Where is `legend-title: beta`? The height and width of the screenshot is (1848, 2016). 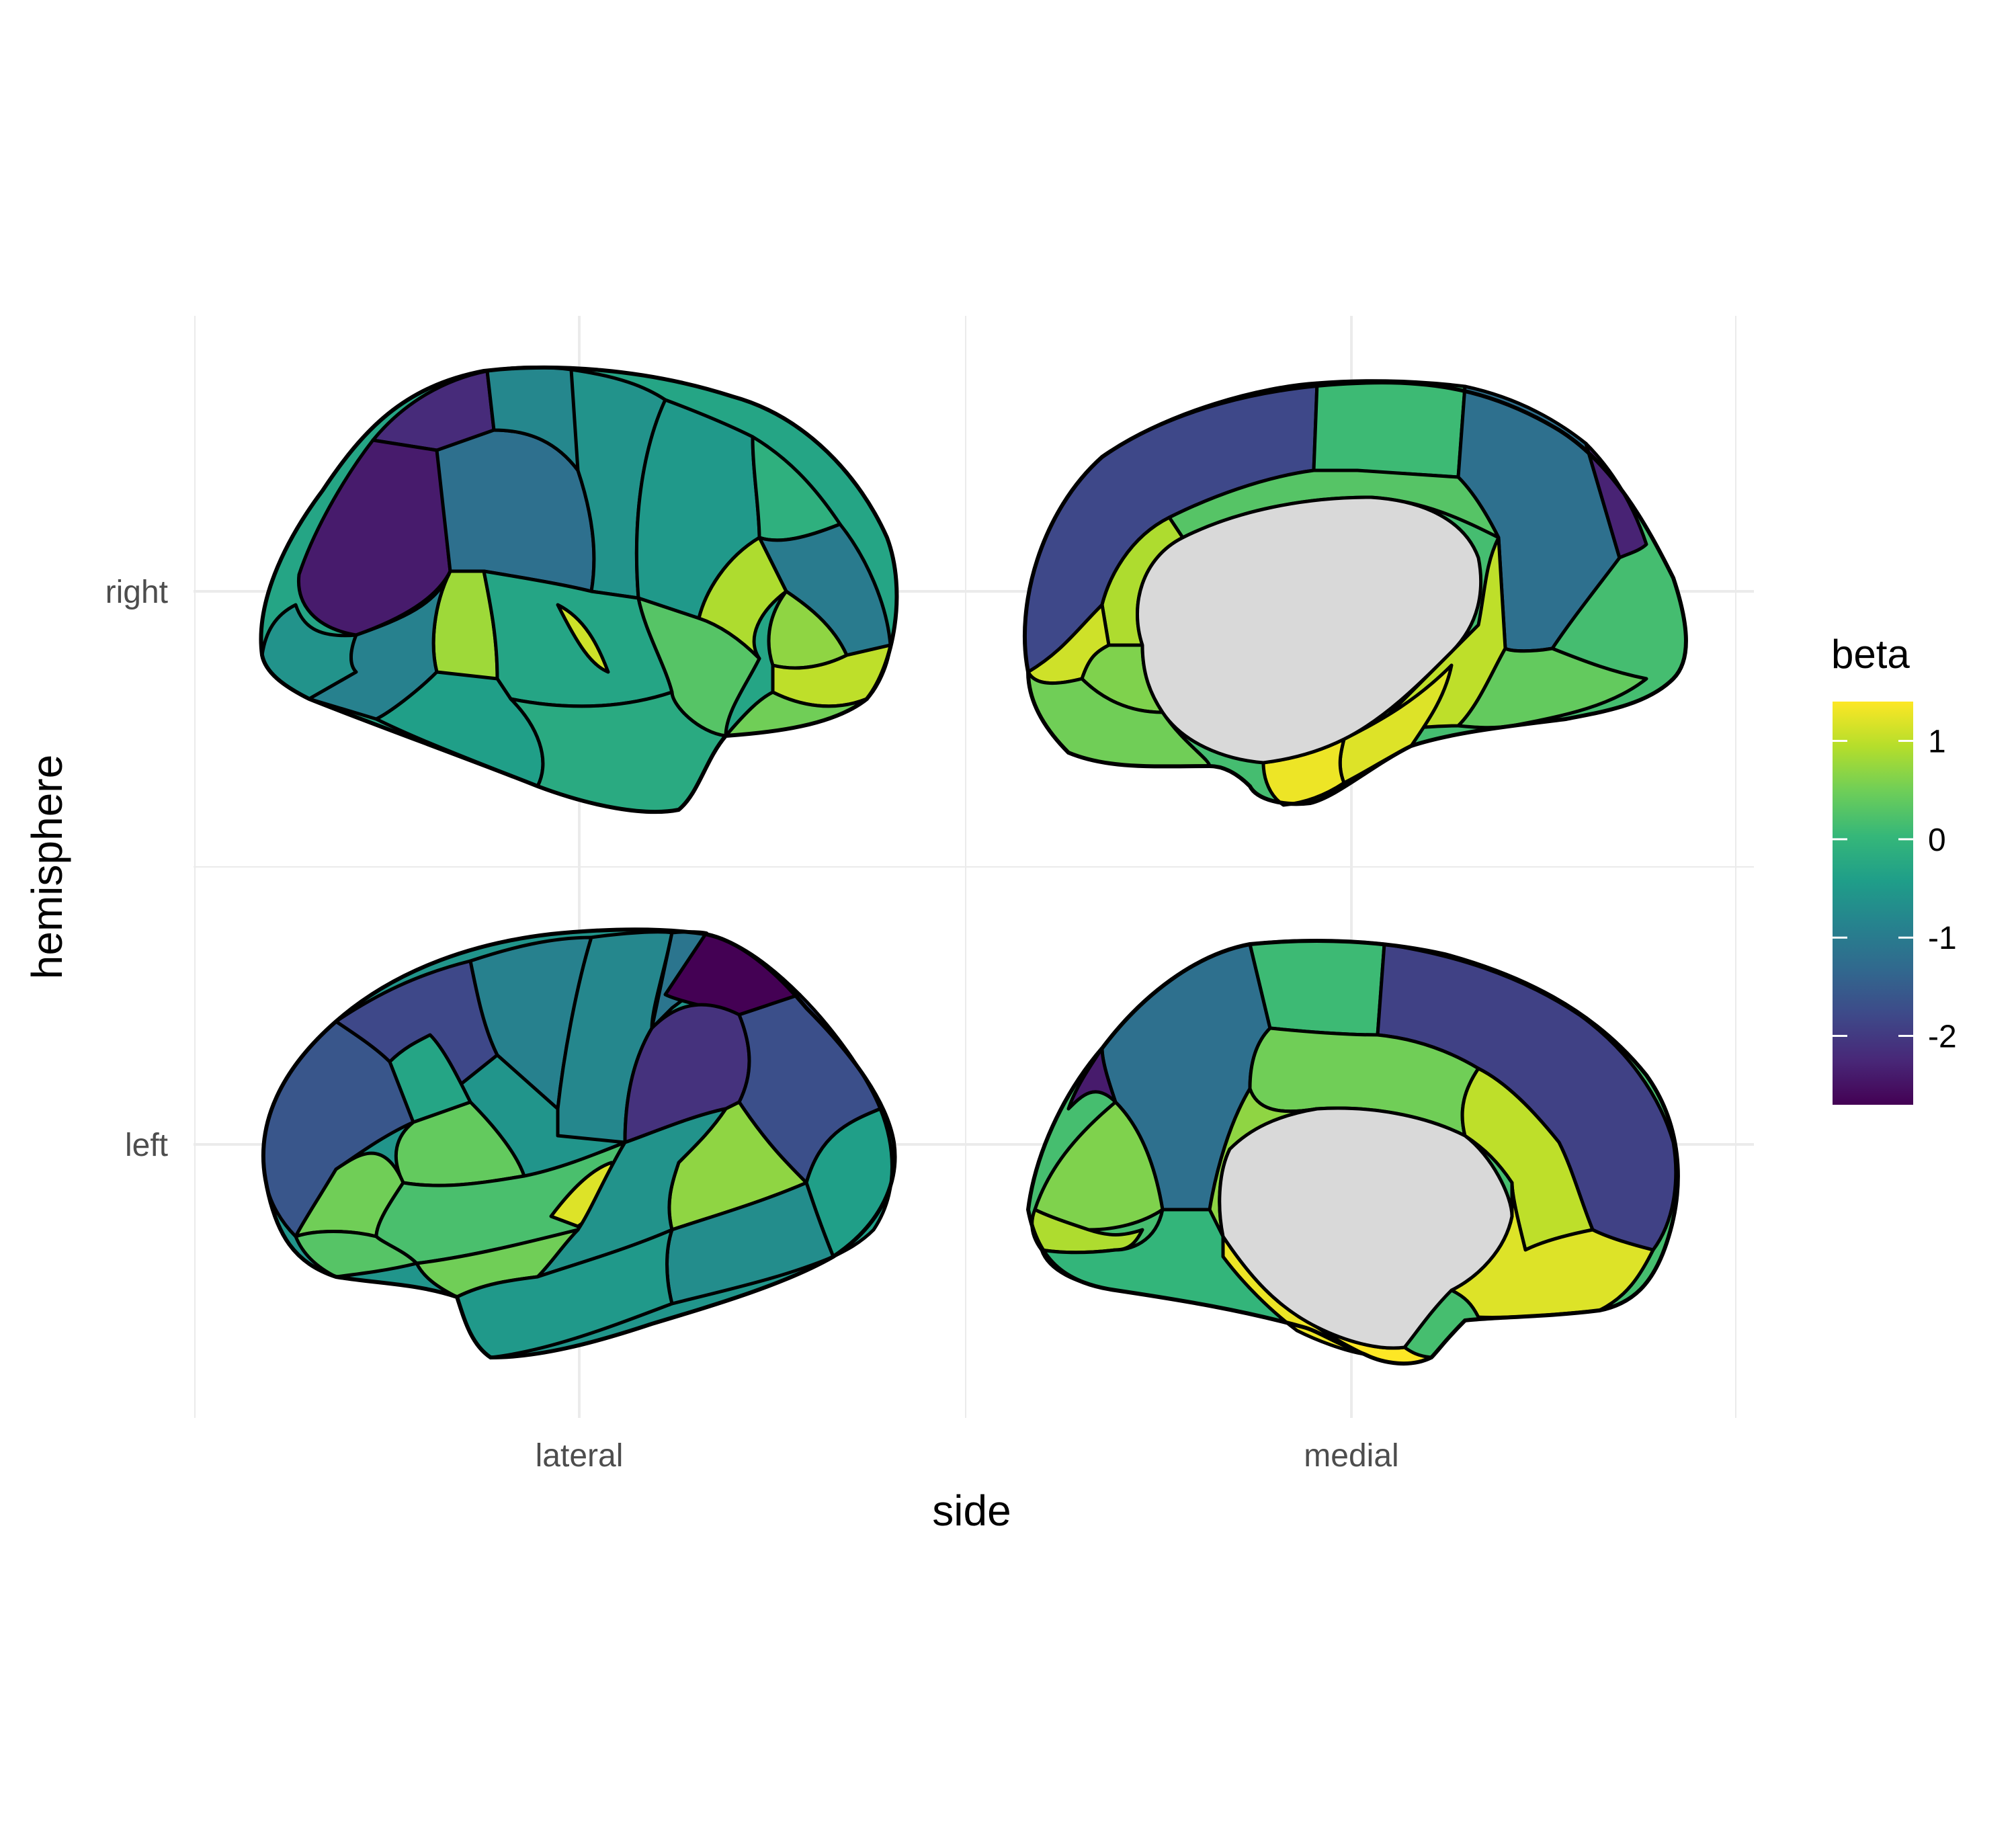
legend-title: beta is located at coordinates (1871, 655).